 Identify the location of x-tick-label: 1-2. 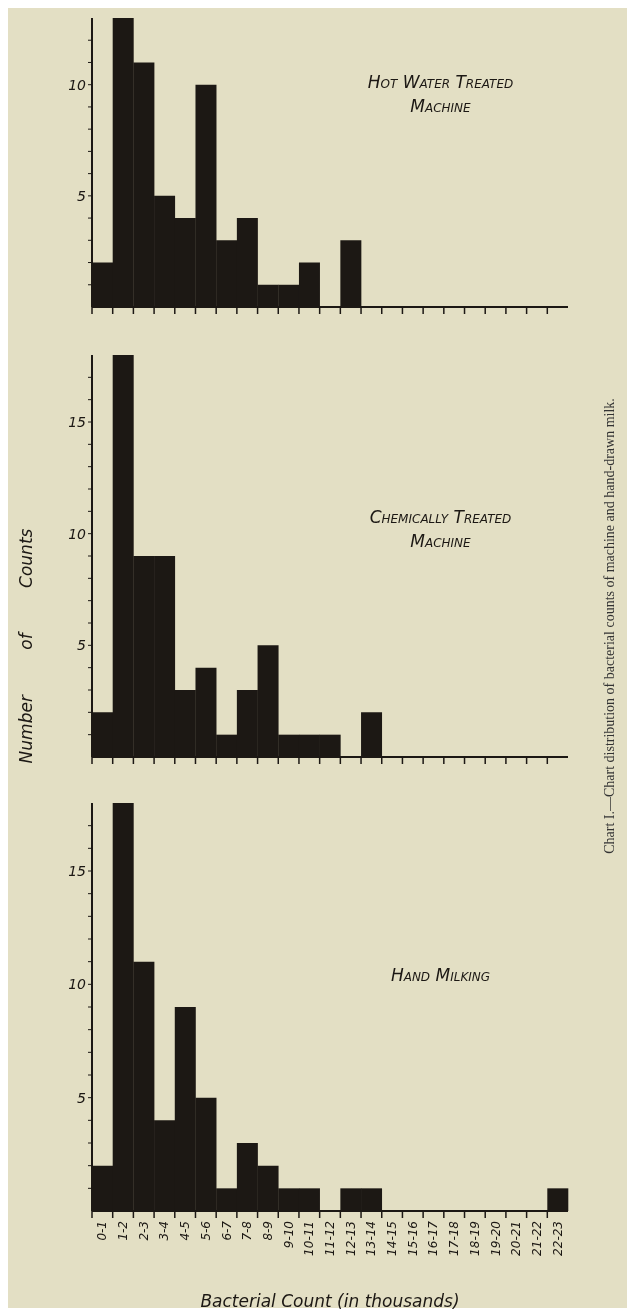
(123, 1231).